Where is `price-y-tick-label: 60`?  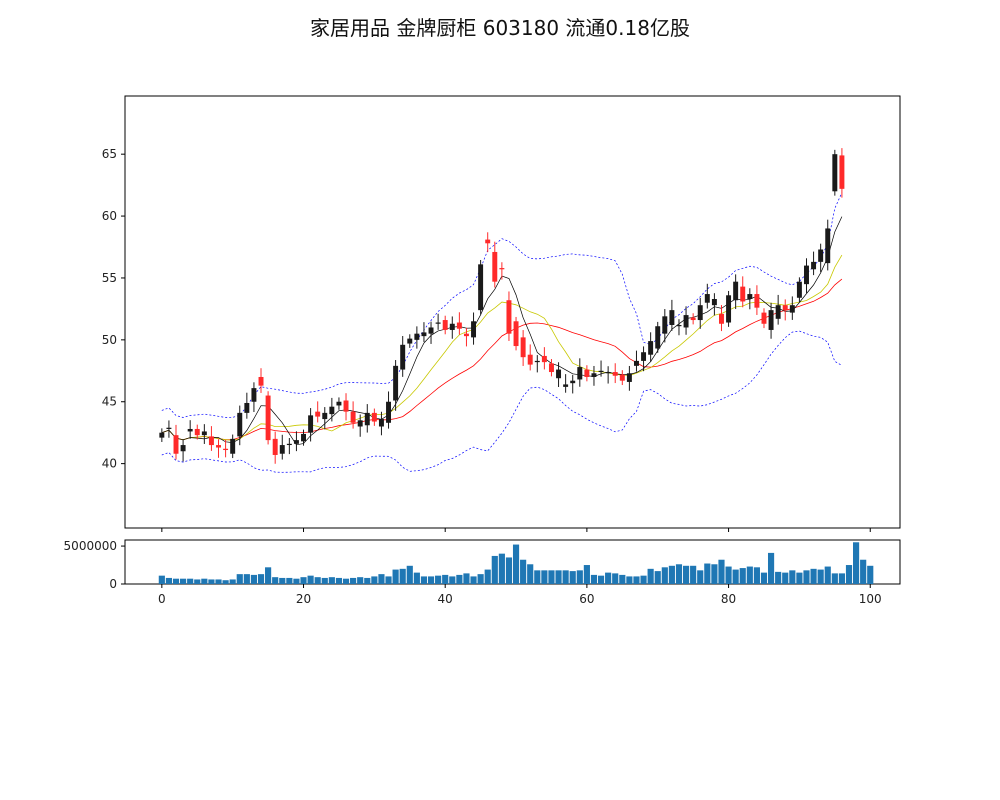
price-y-tick-label: 60 is located at coordinates (109, 216).